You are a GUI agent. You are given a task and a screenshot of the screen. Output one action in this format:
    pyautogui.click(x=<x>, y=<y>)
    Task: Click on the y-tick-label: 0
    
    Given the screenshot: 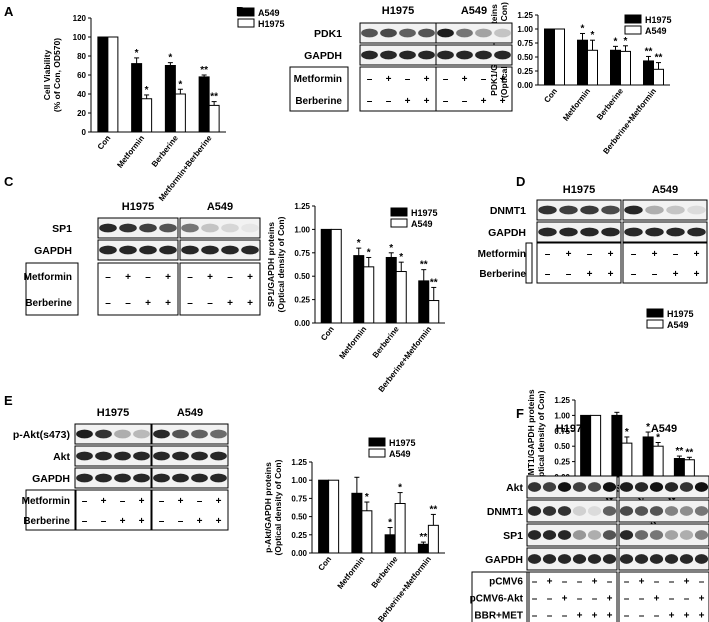 What is the action you would take?
    pyautogui.click(x=84, y=132)
    